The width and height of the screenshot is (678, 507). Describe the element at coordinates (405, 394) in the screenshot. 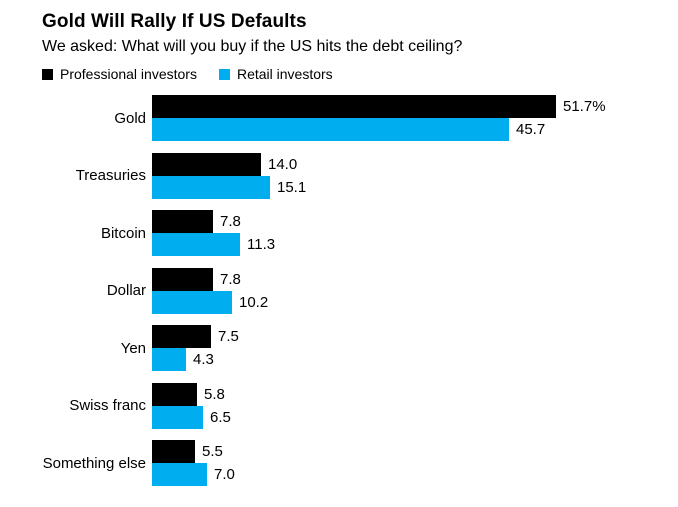

I see `bar-line: 5.8` at that location.